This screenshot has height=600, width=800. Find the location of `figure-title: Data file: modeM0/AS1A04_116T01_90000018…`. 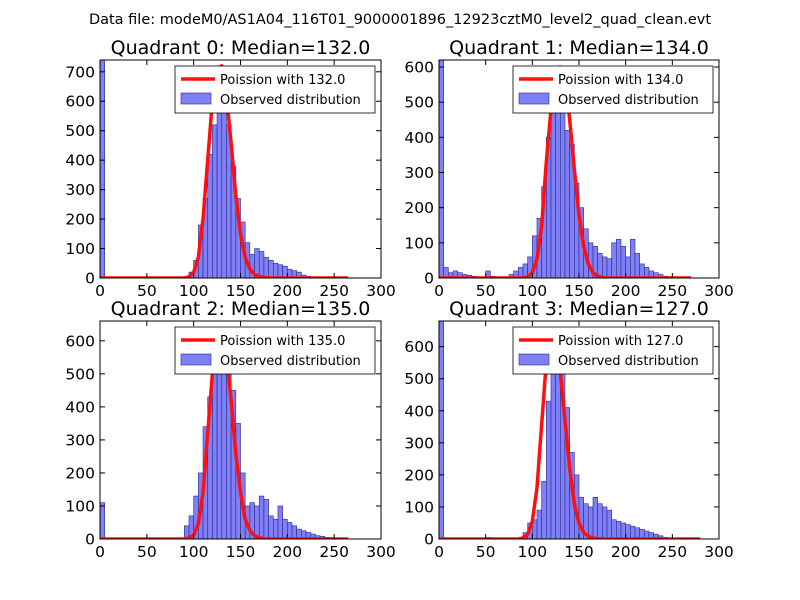

figure-title: Data file: modeM0/AS1A04_116T01_90000018… is located at coordinates (400, 20).